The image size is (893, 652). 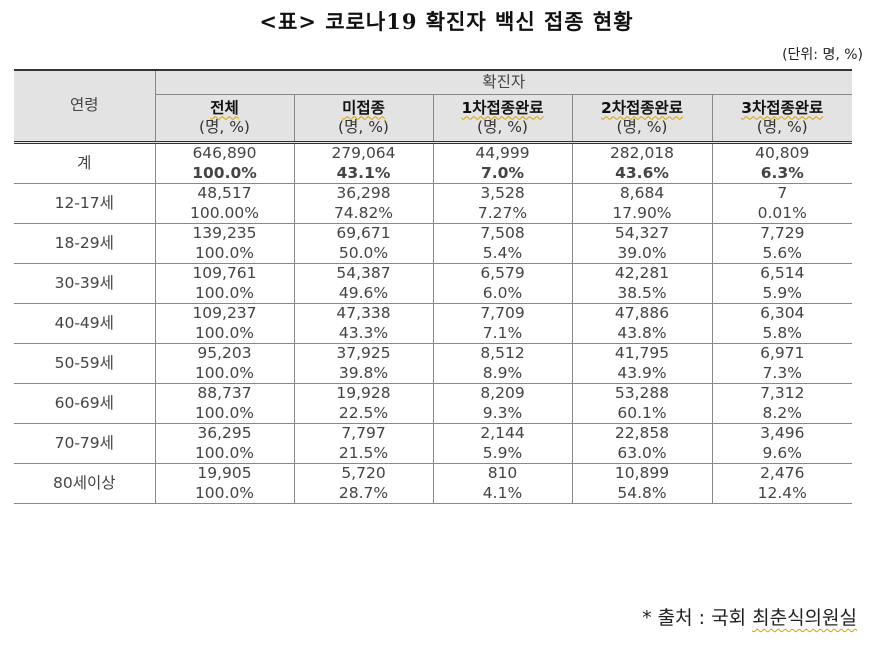 What do you see at coordinates (697, 618) in the screenshot?
I see `source-prefix: * 출처 : 국회` at bounding box center [697, 618].